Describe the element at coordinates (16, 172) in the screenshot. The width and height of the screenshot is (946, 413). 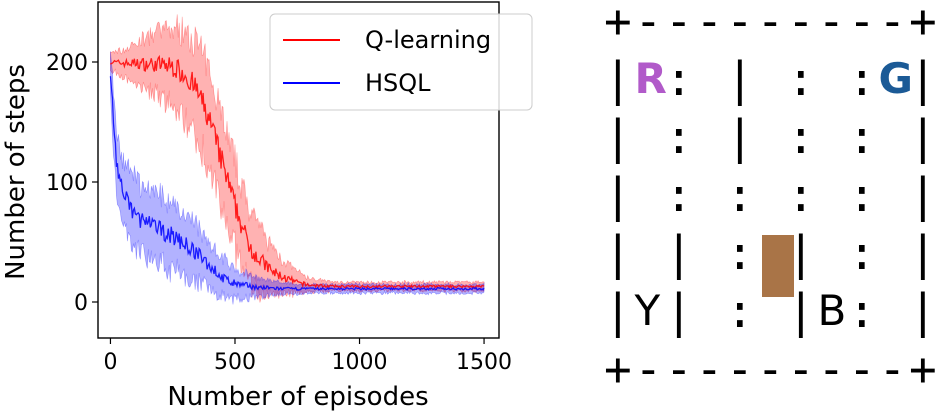
I see `y-axis-label: Number of steps` at that location.